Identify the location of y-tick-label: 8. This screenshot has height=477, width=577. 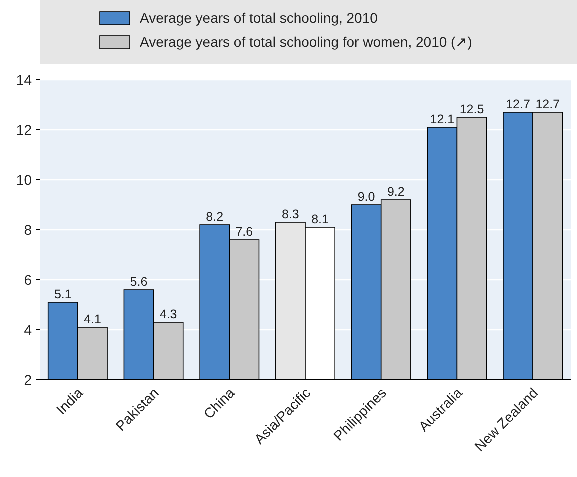
(28, 230).